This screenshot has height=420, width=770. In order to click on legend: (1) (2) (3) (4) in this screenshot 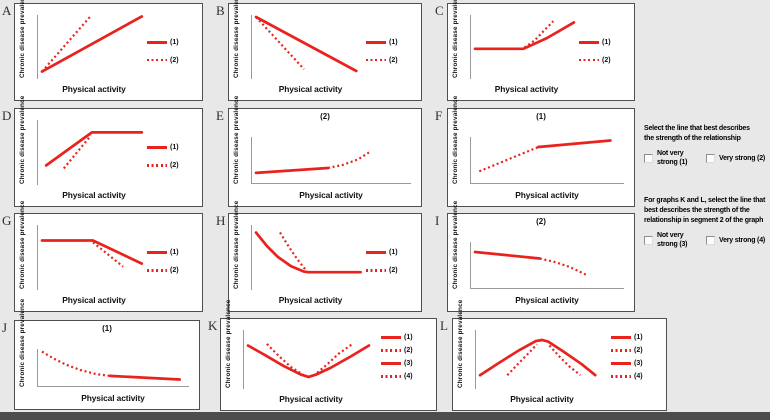, I will do `click(636, 360)`.